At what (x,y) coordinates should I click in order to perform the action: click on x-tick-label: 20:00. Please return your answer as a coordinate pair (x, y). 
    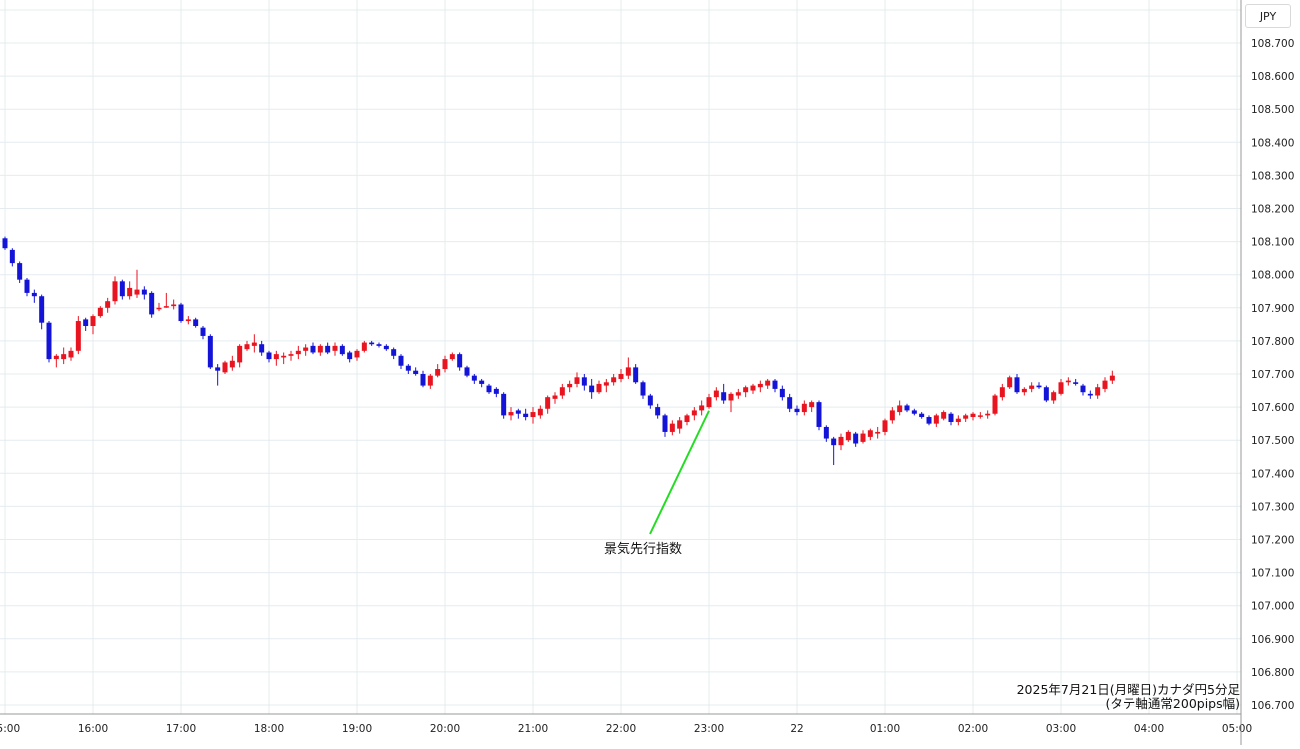
    Looking at the image, I should click on (445, 729).